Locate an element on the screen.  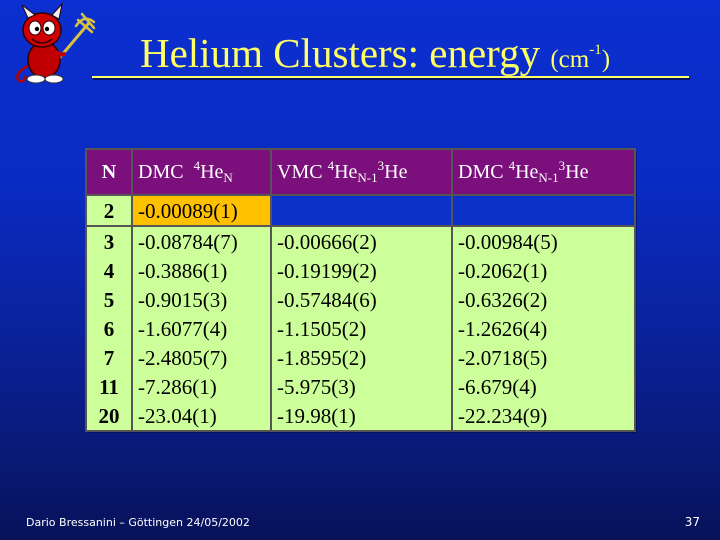
cell-vmc-mixed: -5.975(3) is located at coordinates (361, 386).